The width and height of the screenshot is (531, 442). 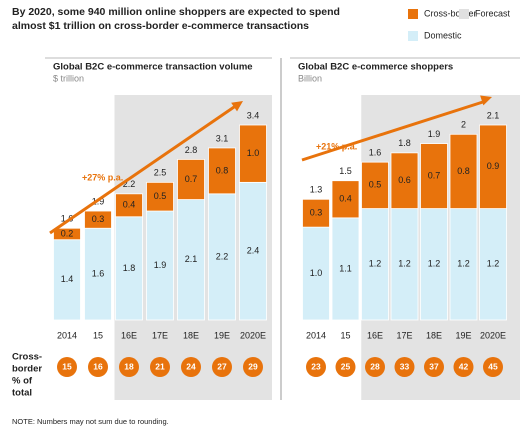 I want to click on share-label: 37, so click(x=434, y=366).